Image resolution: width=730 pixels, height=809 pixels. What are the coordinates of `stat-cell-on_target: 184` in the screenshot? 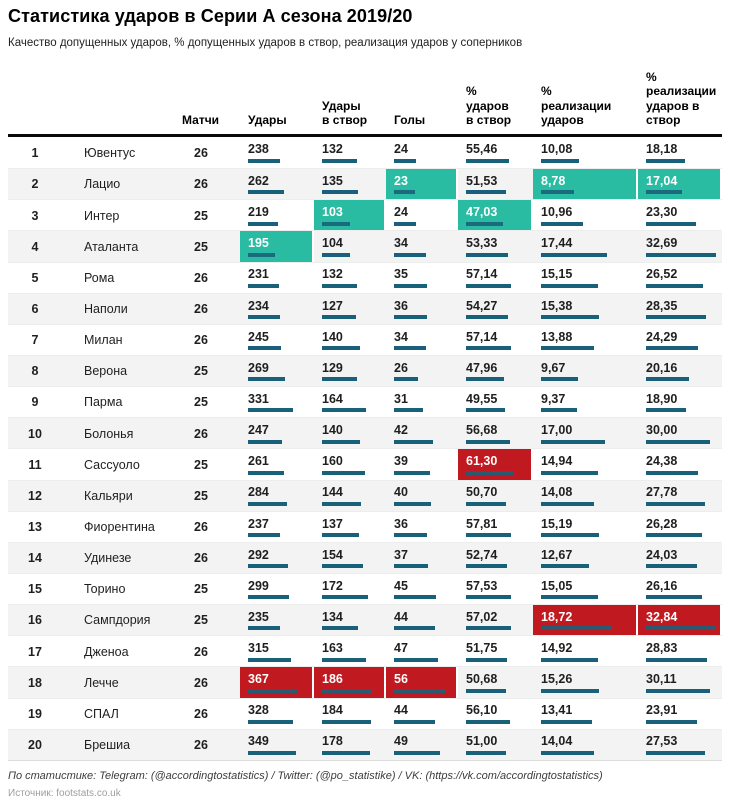 It's located at (350, 714).